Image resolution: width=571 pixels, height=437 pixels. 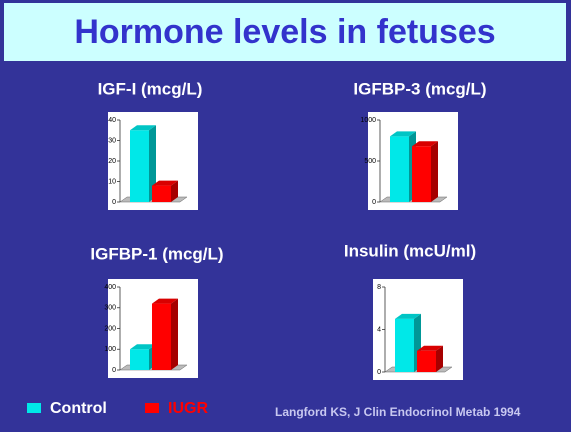 I want to click on y-tick-label: 40, so click(x=112, y=120).